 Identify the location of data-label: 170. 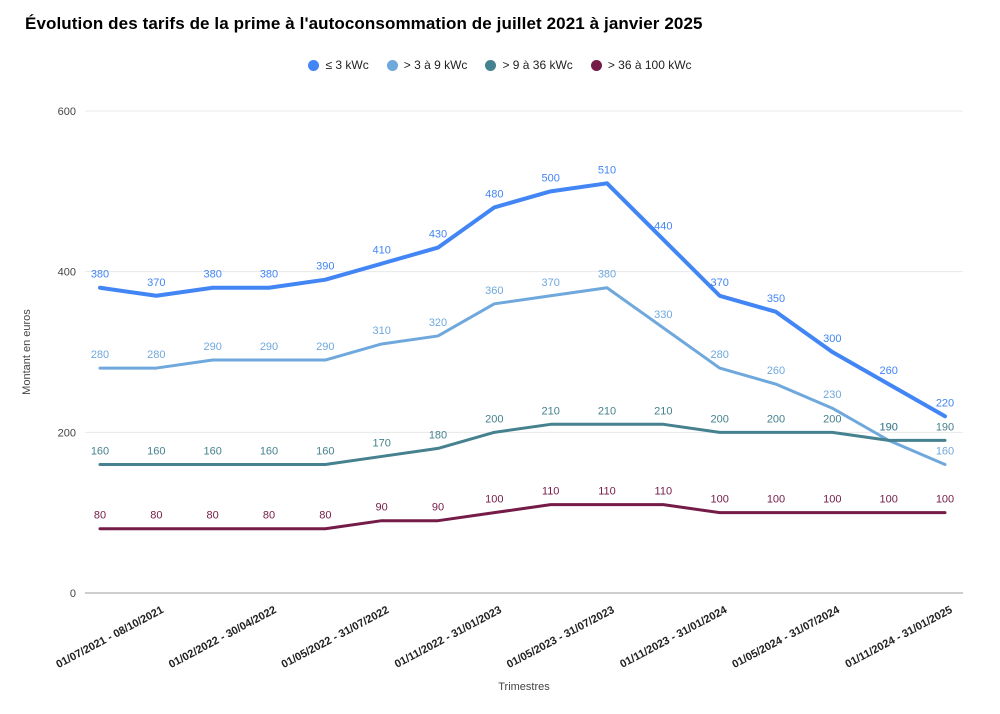
(381, 443).